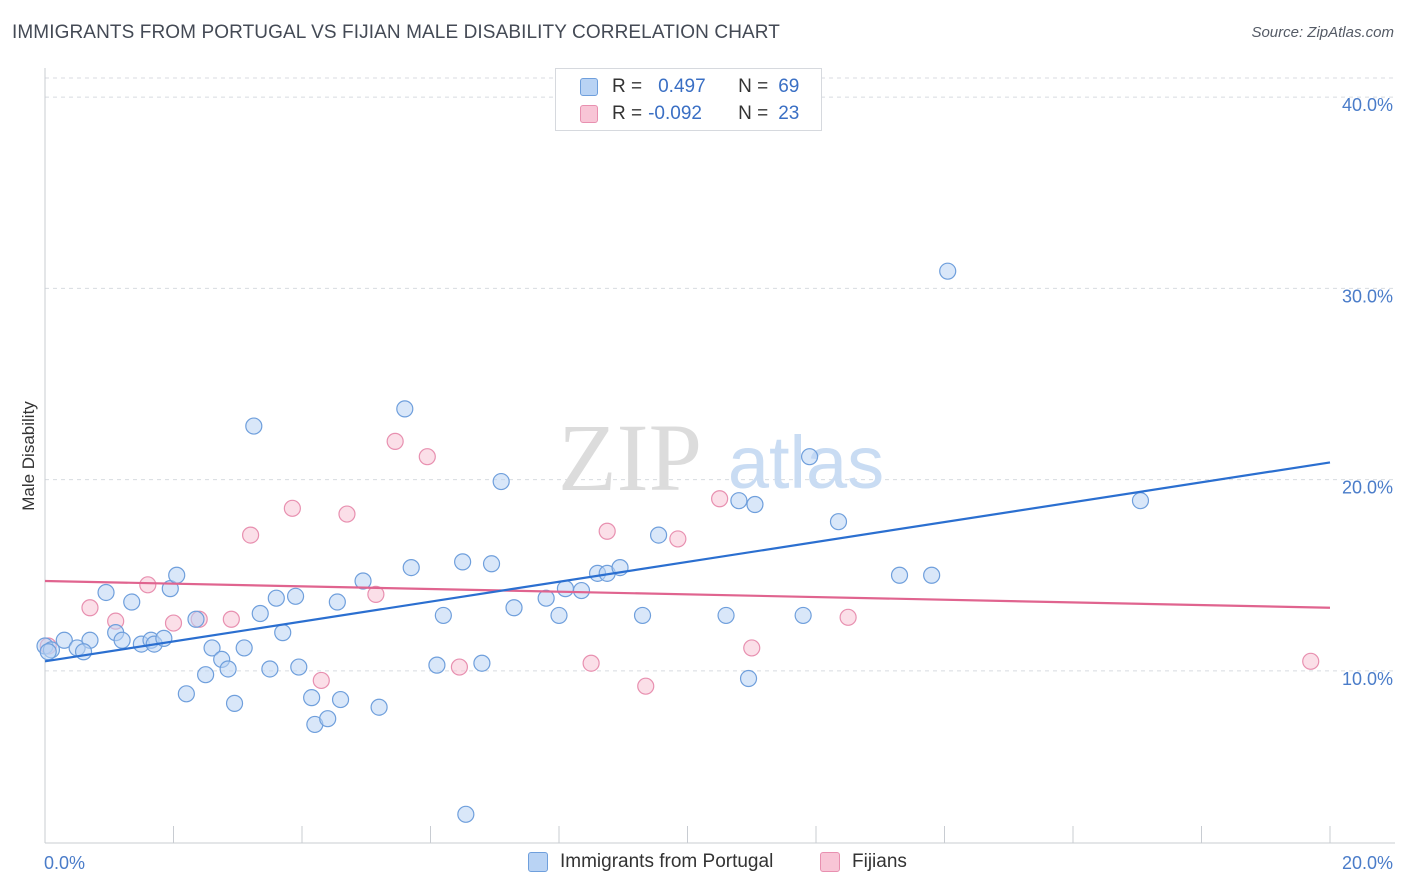  Describe the element at coordinates (789, 86) in the screenshot. I see `legend-n-value: 69` at that location.